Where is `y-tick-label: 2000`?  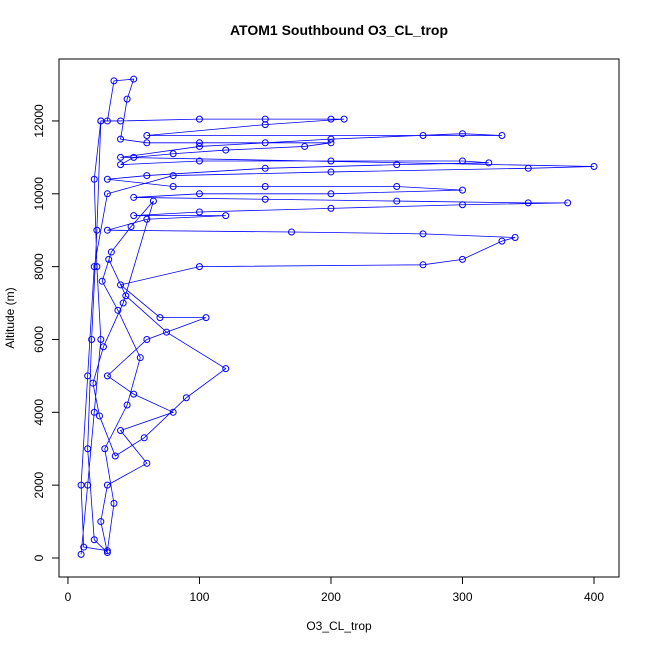 y-tick-label: 2000 is located at coordinates (39, 484).